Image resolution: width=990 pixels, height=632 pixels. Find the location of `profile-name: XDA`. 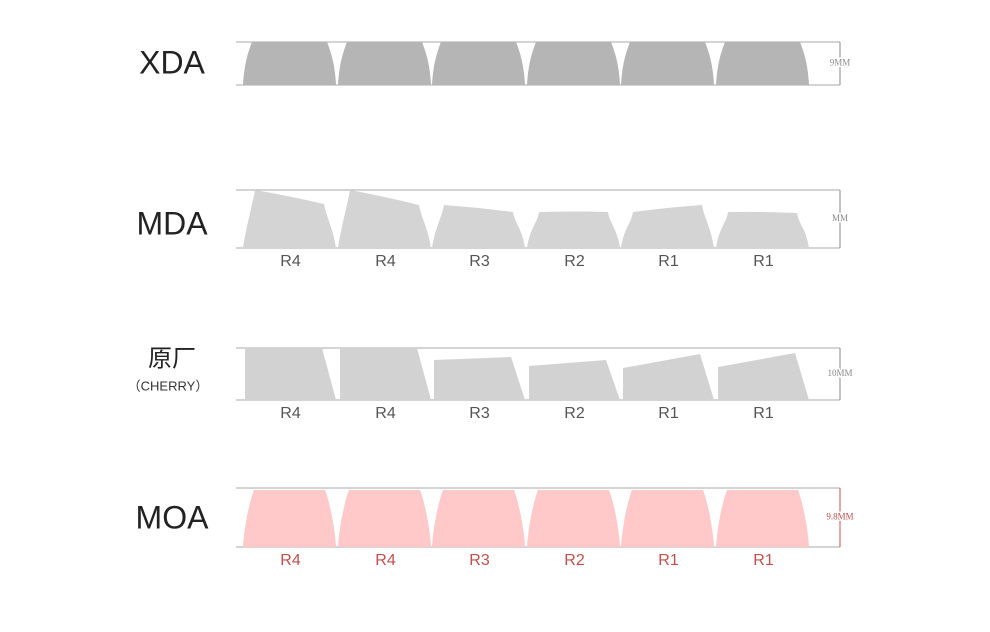

profile-name: XDA is located at coordinates (172, 62).